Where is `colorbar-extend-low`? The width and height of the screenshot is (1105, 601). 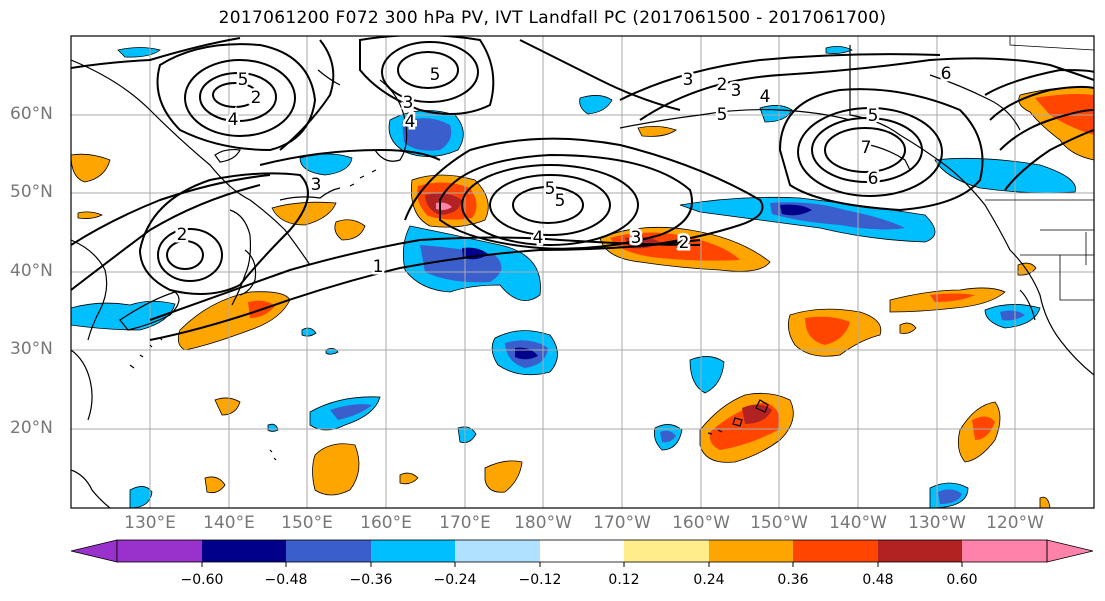
colorbar-extend-low is located at coordinates (94, 551).